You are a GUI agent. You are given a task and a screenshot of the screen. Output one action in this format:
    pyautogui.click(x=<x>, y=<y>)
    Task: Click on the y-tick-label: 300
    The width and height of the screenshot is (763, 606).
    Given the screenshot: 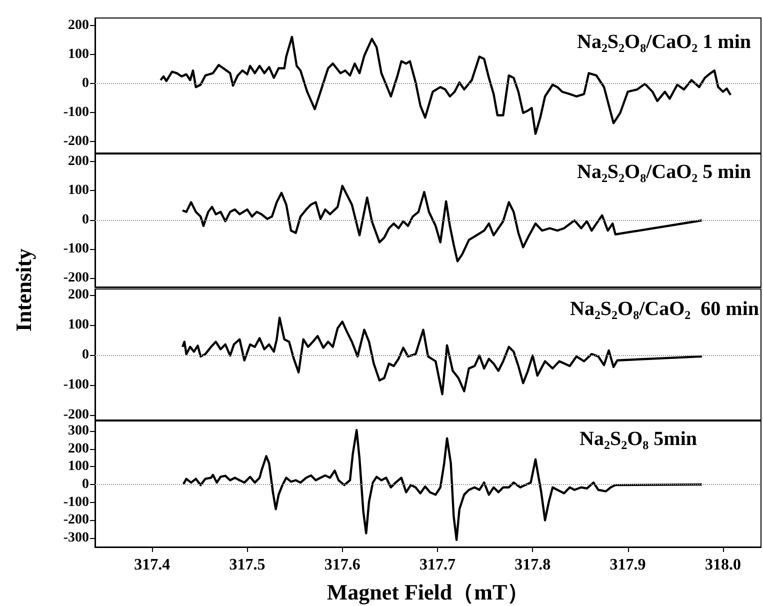 What is the action you would take?
    pyautogui.click(x=78, y=430)
    